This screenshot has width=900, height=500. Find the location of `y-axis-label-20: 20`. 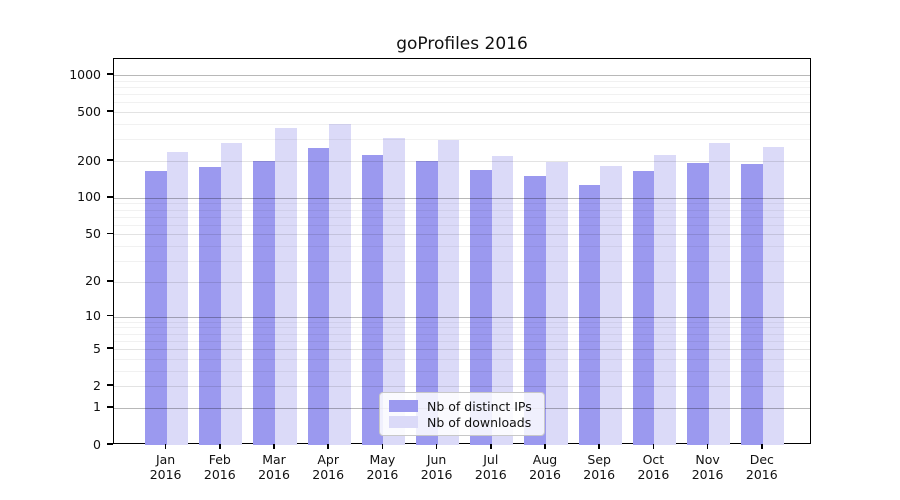

y-axis-label-20: 20 is located at coordinates (93, 281).